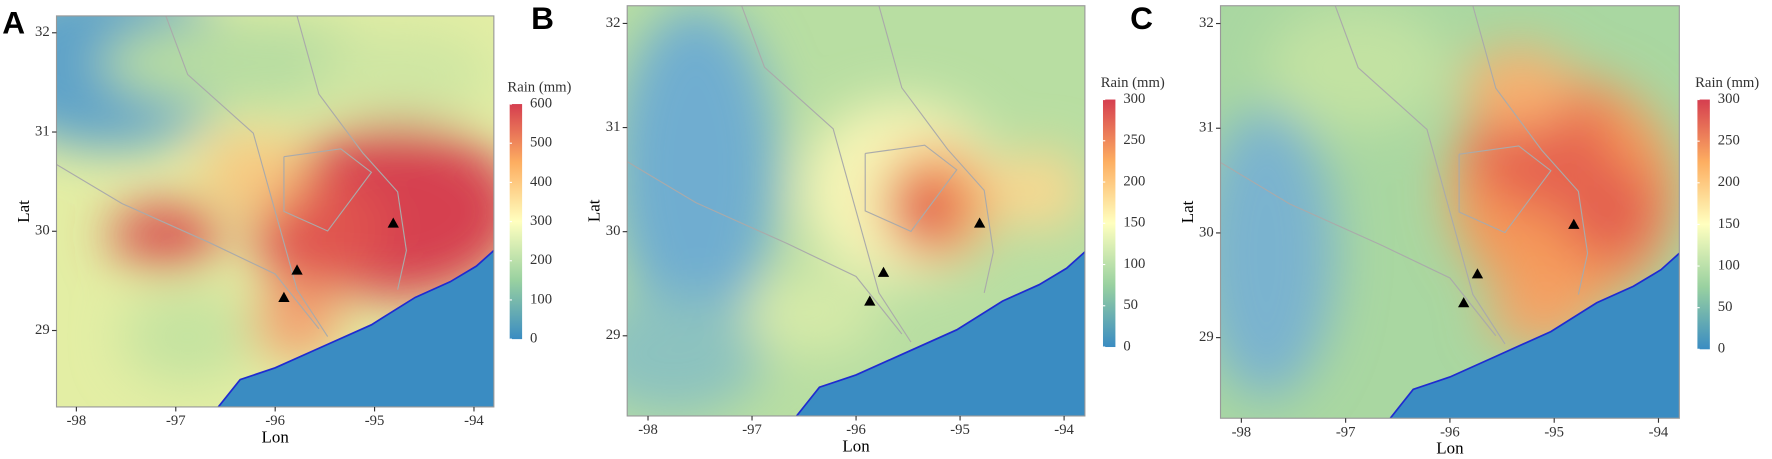 The width and height of the screenshot is (1772, 459). Describe the element at coordinates (13, 22) in the screenshot. I see `panel-label: A` at that location.